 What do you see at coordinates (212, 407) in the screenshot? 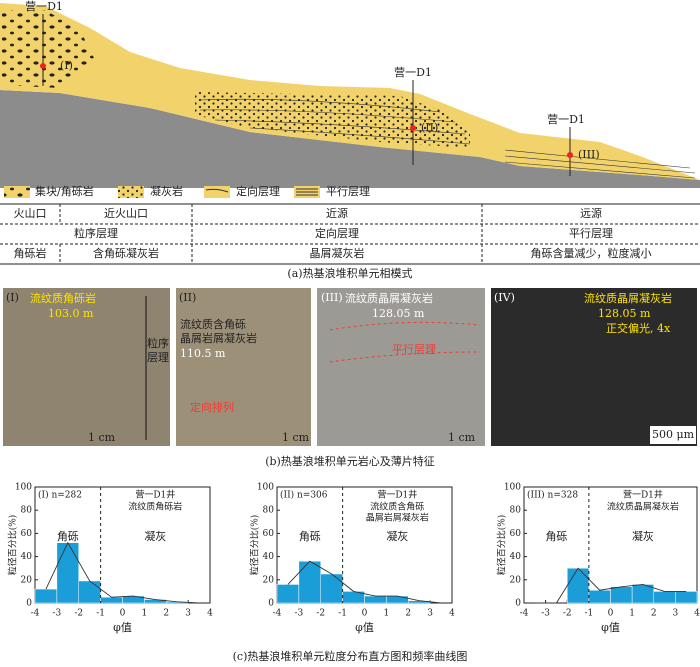
I see `photo-note: 定向排列` at bounding box center [212, 407].